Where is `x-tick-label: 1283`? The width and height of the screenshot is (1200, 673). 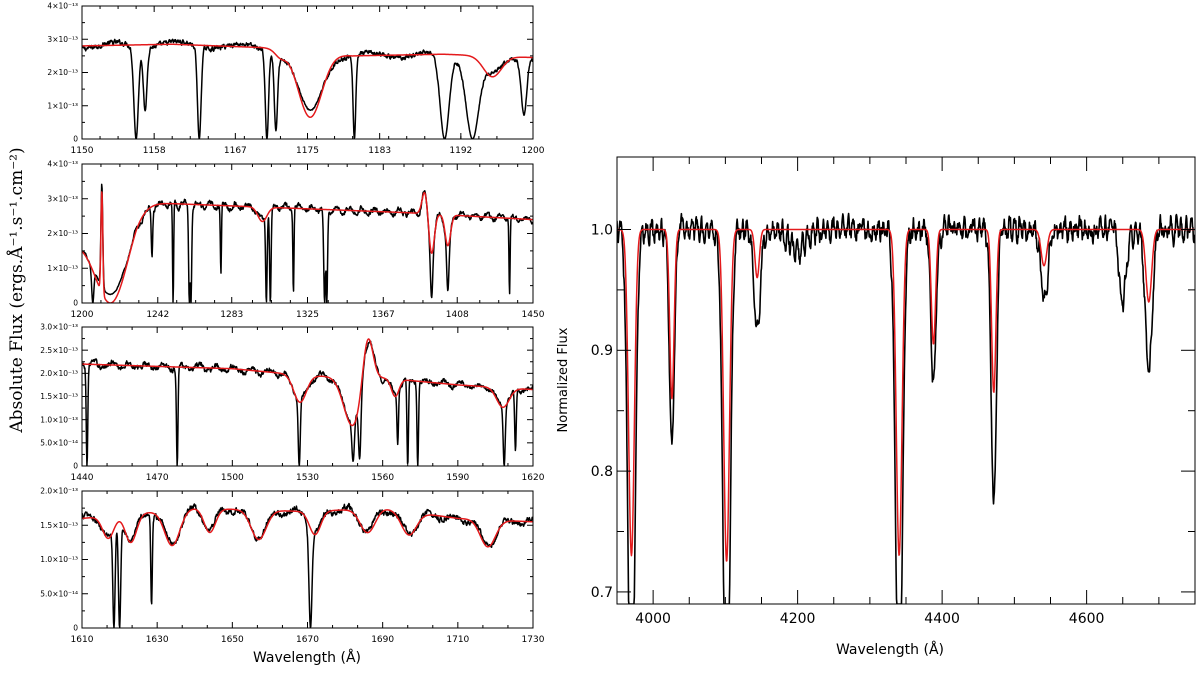
x-tick-label: 1283 is located at coordinates (231, 315).